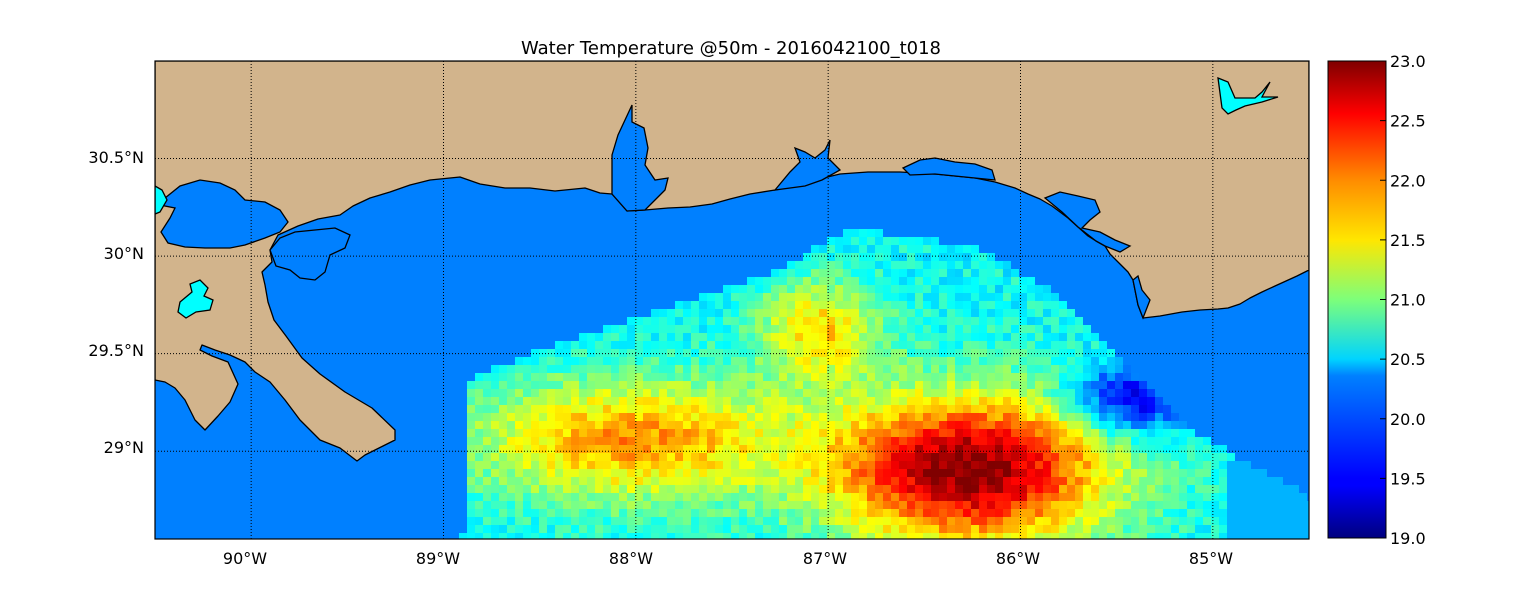 This screenshot has height=600, width=1539. I want to click on lat-label-30n: 30°N, so click(124, 253).